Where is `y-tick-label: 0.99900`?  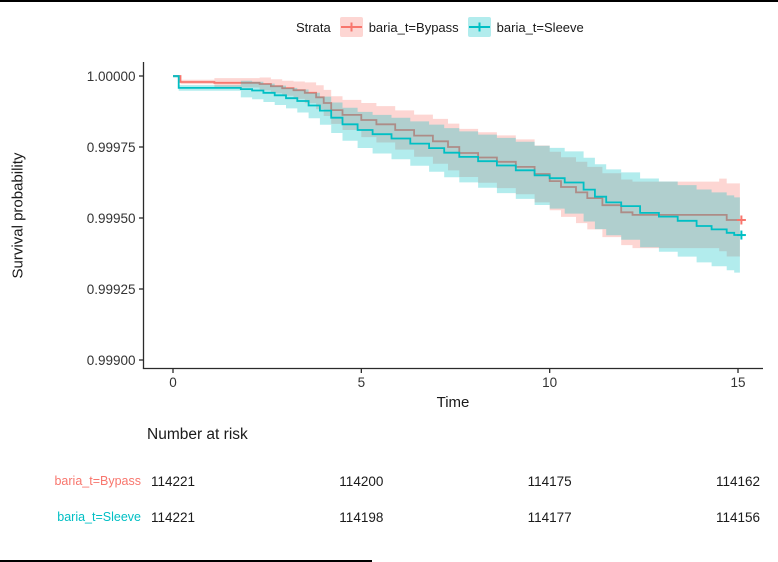 y-tick-label: 0.99900 is located at coordinates (111, 360).